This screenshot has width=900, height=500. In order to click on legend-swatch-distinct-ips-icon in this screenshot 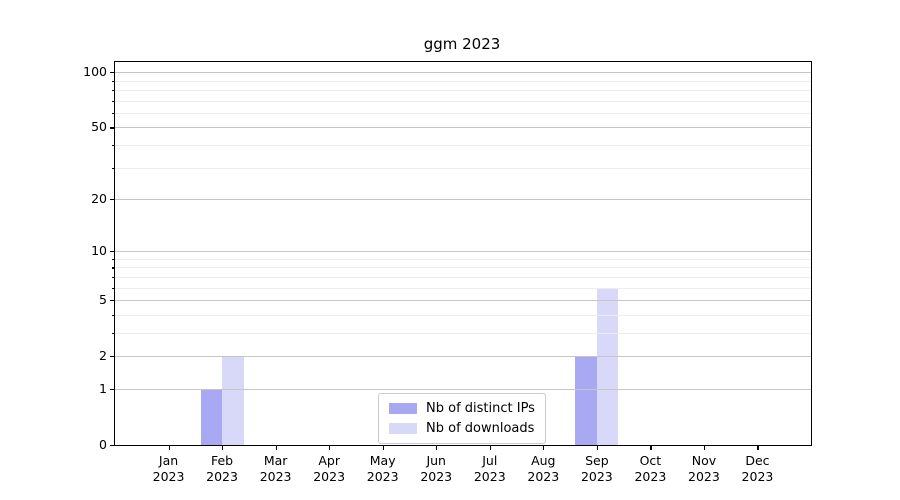, I will do `click(403, 408)`.